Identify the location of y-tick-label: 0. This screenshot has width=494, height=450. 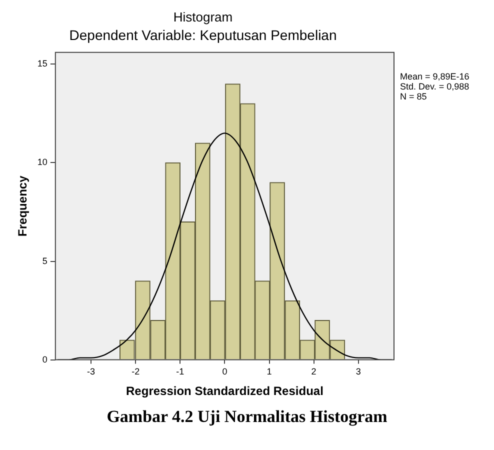
(45, 359).